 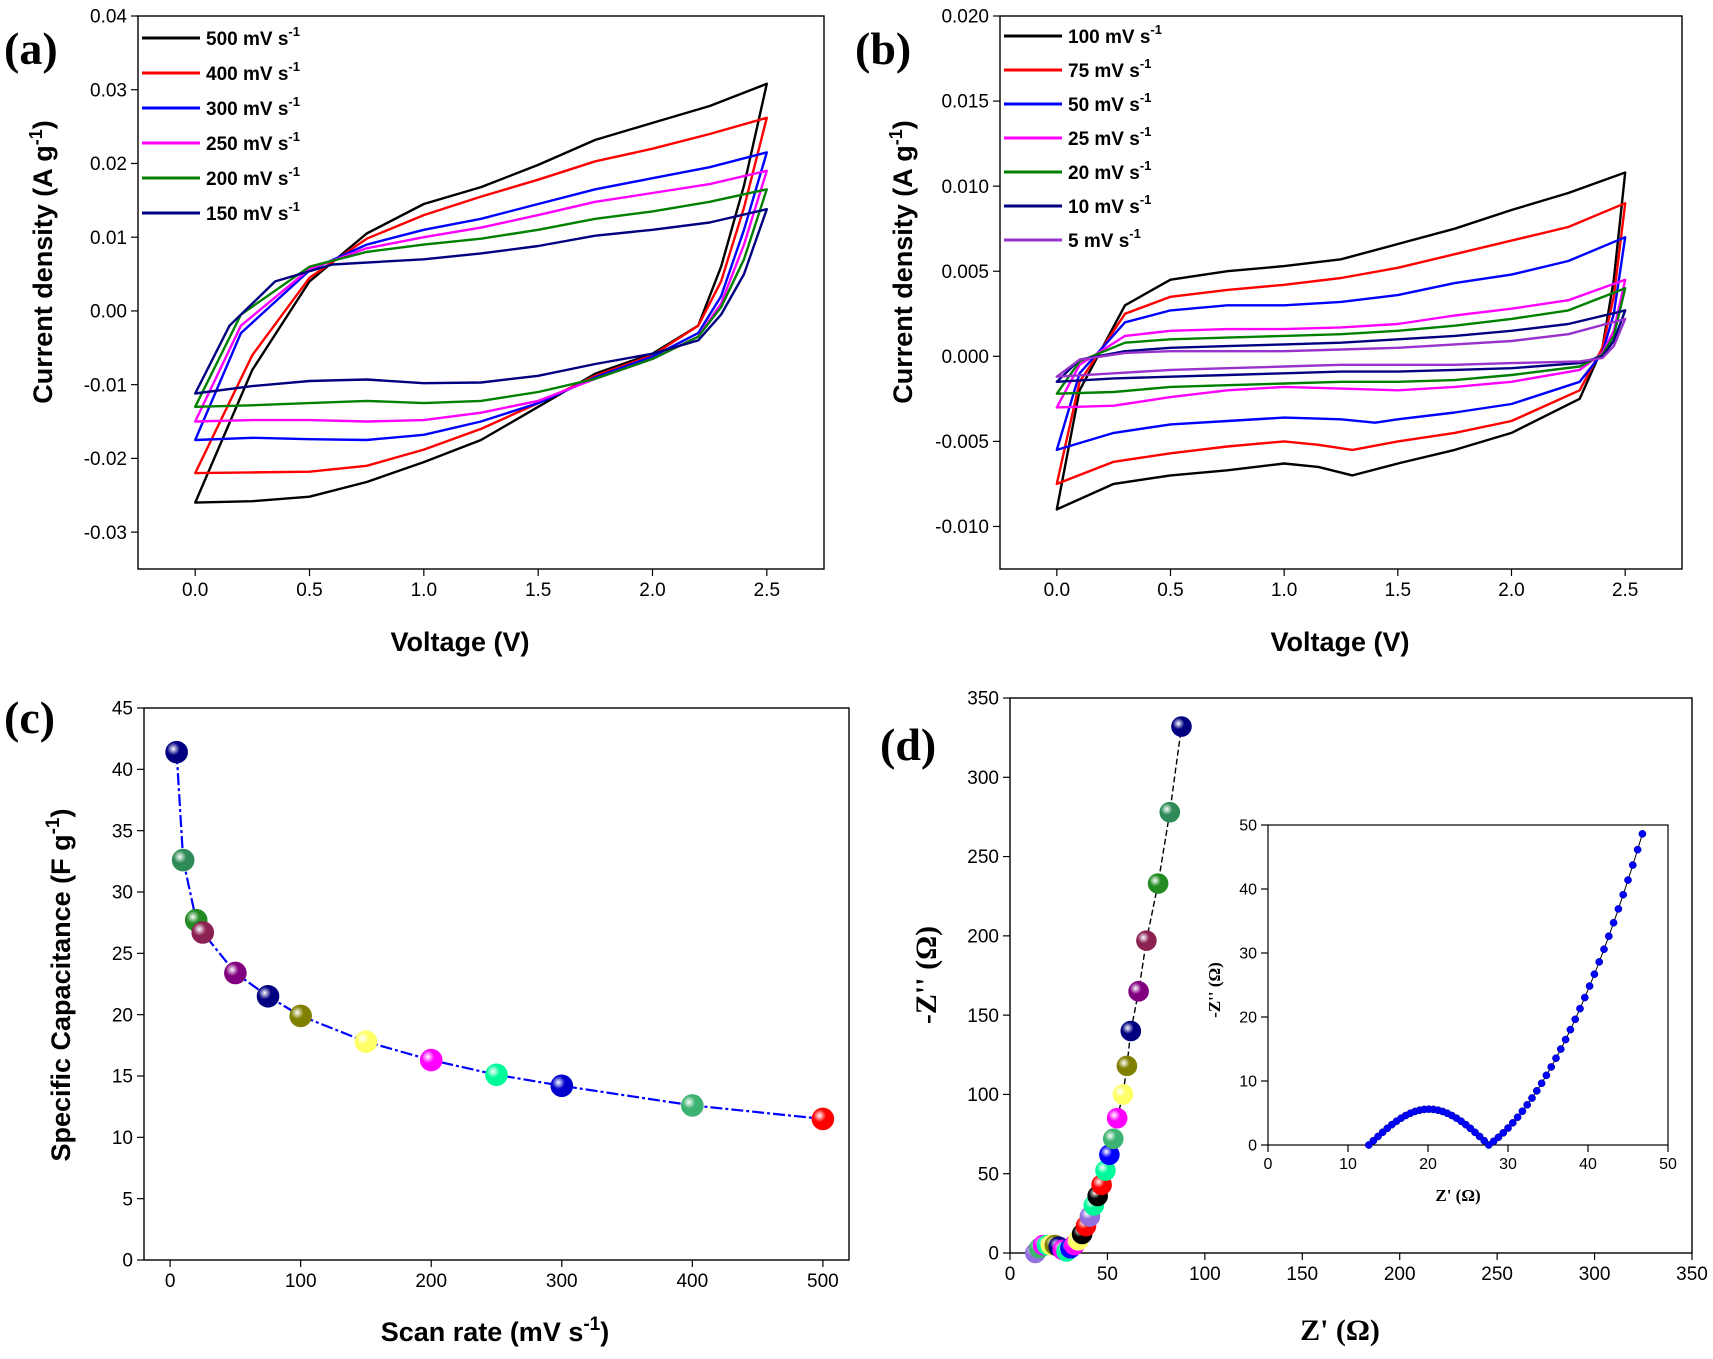 What do you see at coordinates (926, 975) in the screenshot?
I see `y-axis-title-d: -Z'' (Ω)` at bounding box center [926, 975].